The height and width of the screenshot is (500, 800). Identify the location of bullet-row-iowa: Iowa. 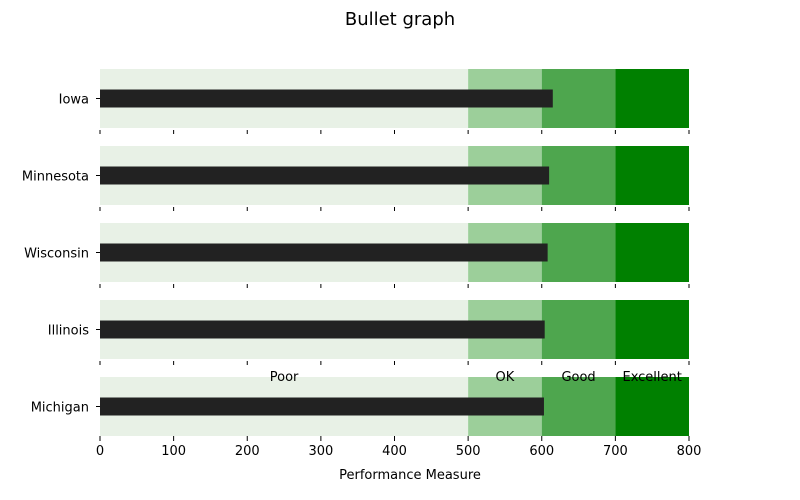
(374, 101).